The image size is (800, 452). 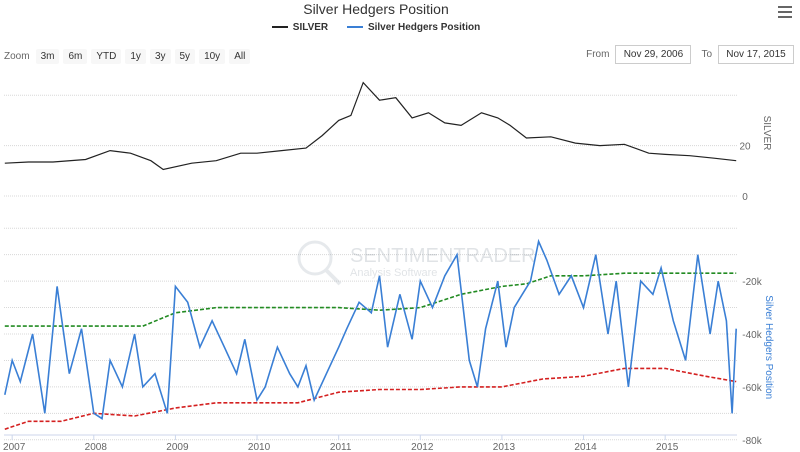 I want to click on lower-band-line, so click(x=370, y=398).